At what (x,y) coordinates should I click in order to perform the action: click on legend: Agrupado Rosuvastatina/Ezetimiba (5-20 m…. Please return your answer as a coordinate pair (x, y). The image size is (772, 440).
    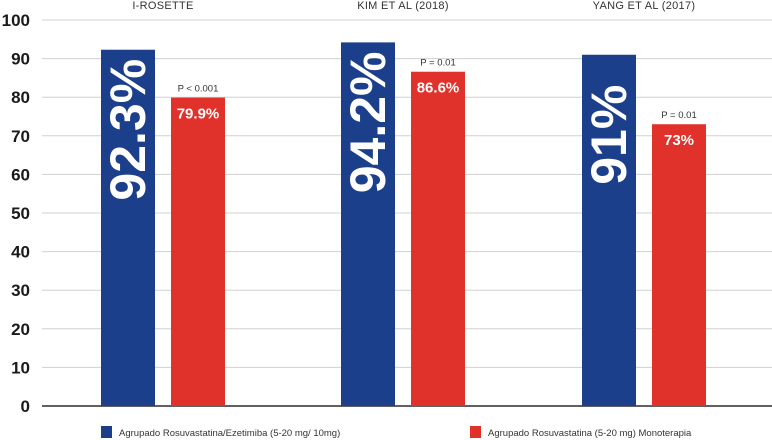
    Looking at the image, I should click on (396, 432).